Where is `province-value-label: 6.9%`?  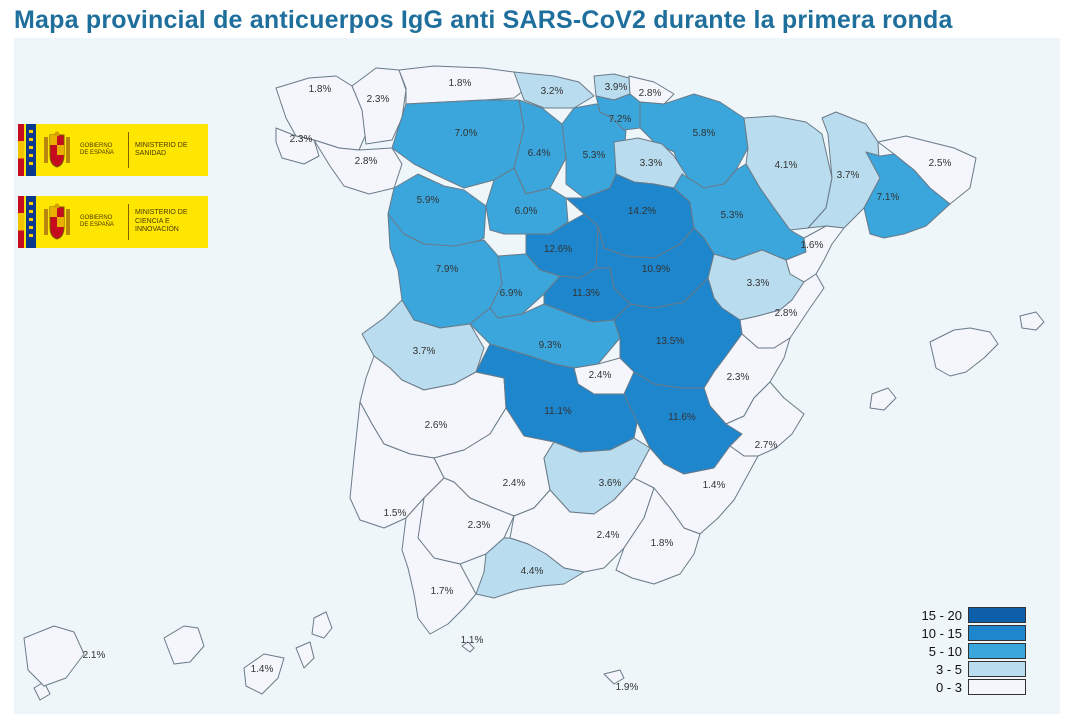 province-value-label: 6.9% is located at coordinates (511, 293).